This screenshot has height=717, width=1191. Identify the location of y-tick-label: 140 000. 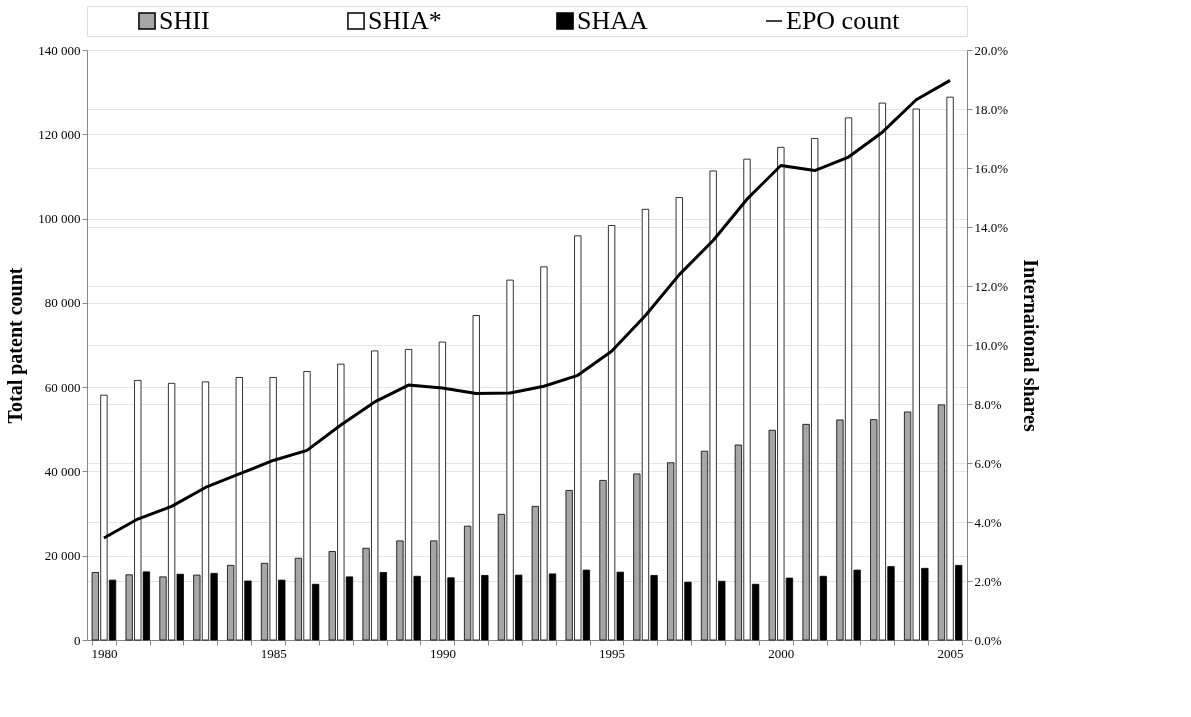
(59, 50).